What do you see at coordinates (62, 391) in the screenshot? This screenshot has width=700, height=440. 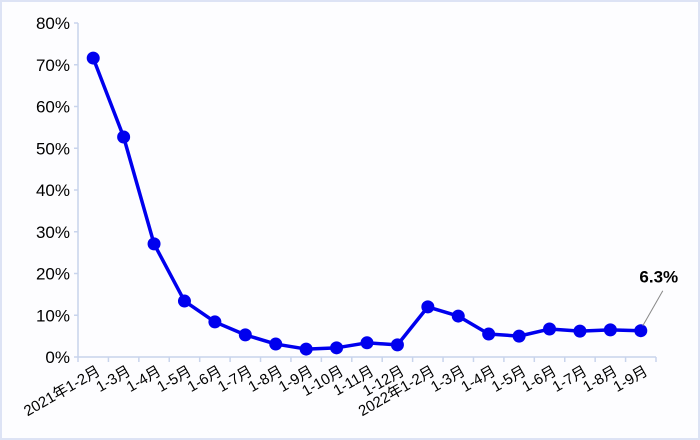 I see `x-tick-label: 2021年1-2月` at bounding box center [62, 391].